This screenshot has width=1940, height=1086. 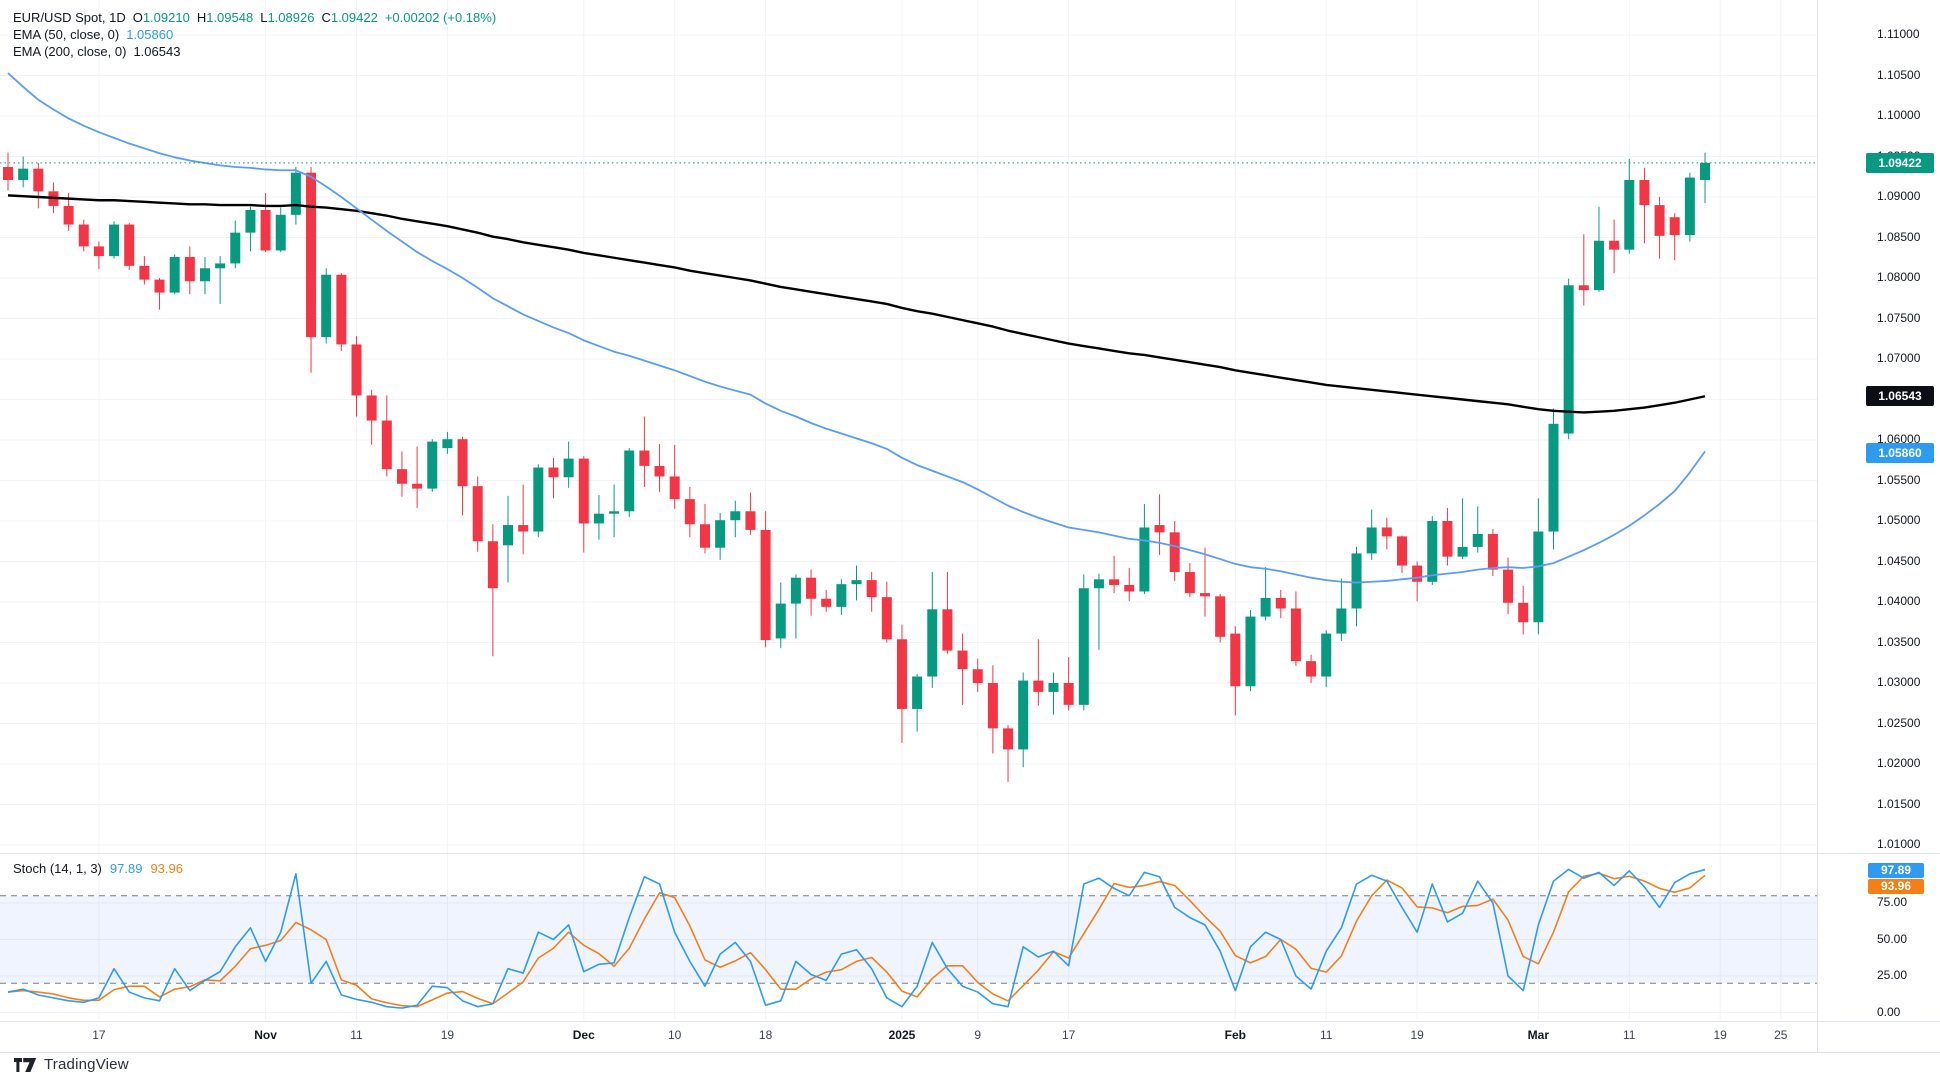 I want to click on stoch-d-line, so click(x=856, y=940).